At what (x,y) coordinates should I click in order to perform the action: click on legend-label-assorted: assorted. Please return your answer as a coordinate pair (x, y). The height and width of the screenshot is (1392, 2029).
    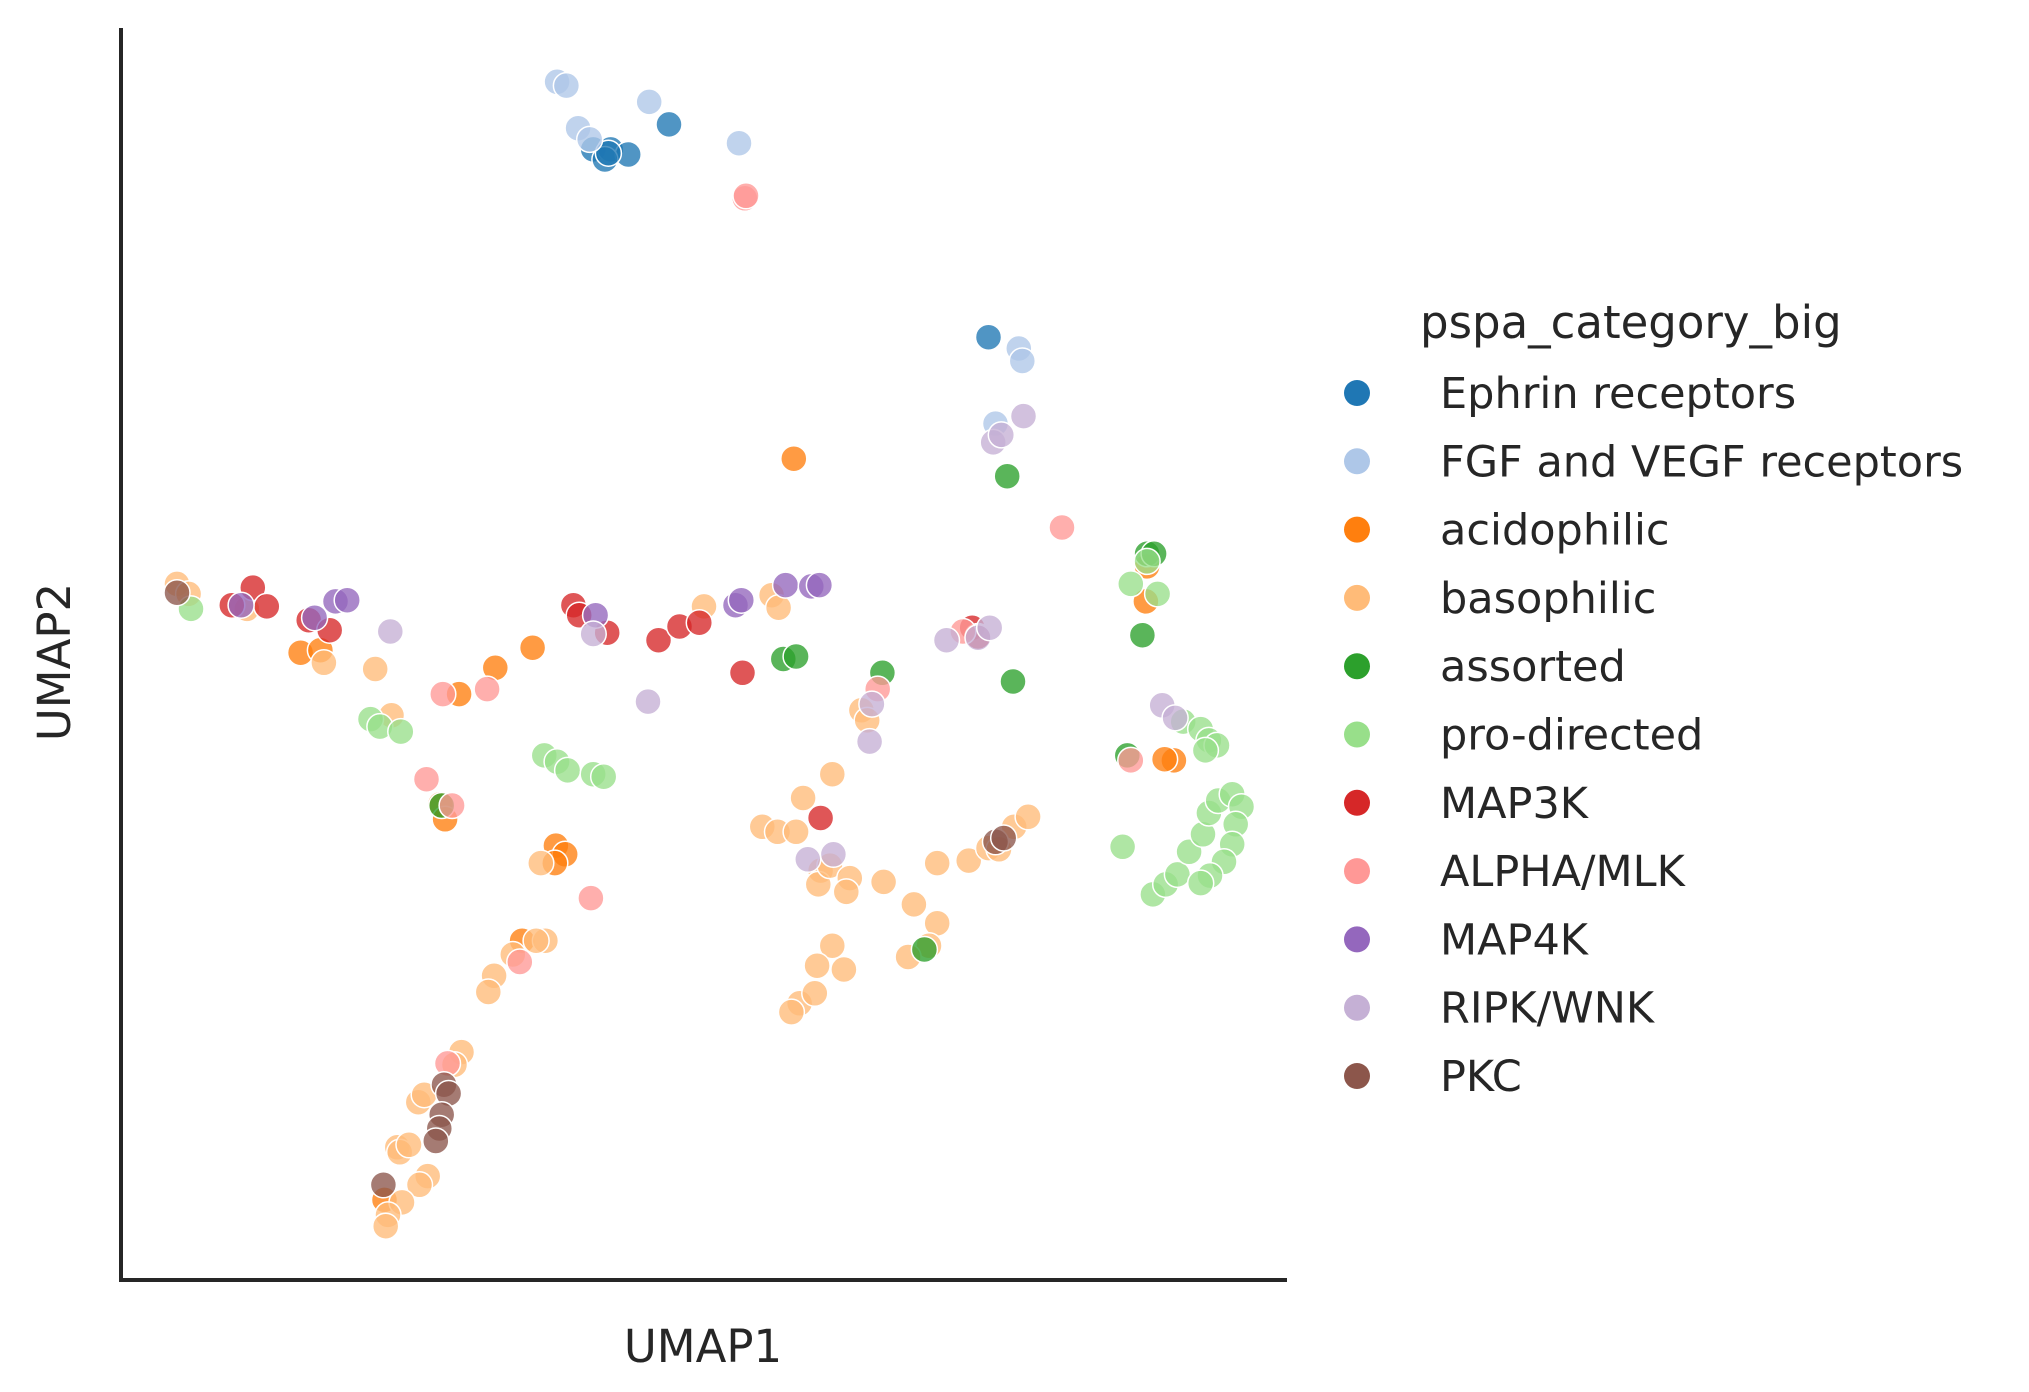
    Looking at the image, I should click on (1533, 667).